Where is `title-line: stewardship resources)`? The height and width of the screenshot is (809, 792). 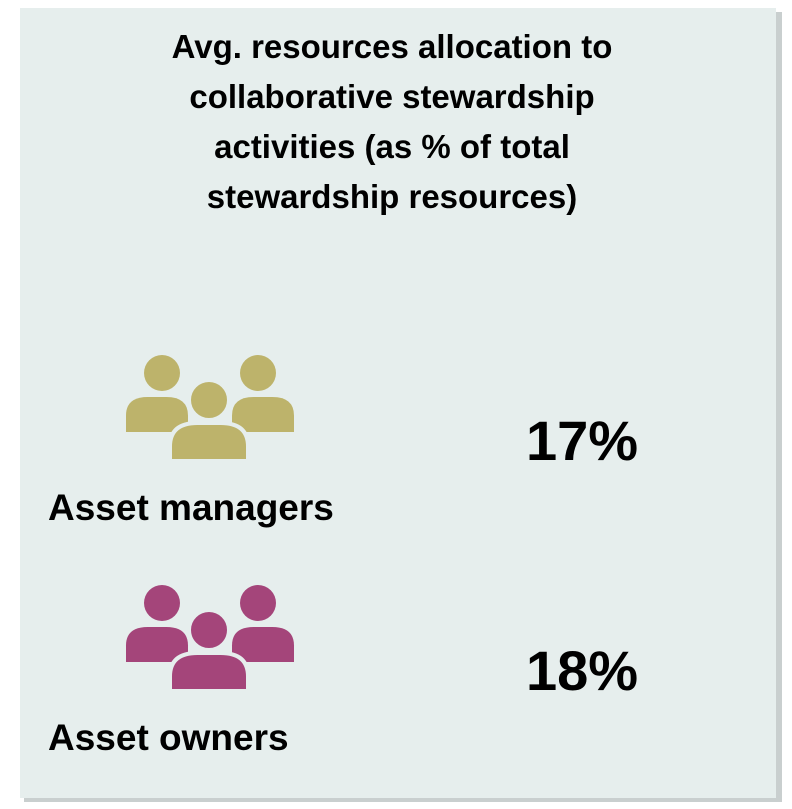
title-line: stewardship resources) is located at coordinates (392, 196).